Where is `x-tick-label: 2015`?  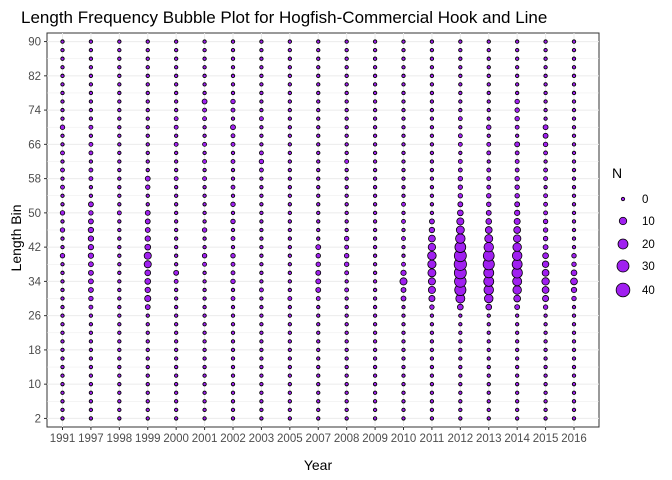
x-tick-label: 2015 is located at coordinates (546, 439).